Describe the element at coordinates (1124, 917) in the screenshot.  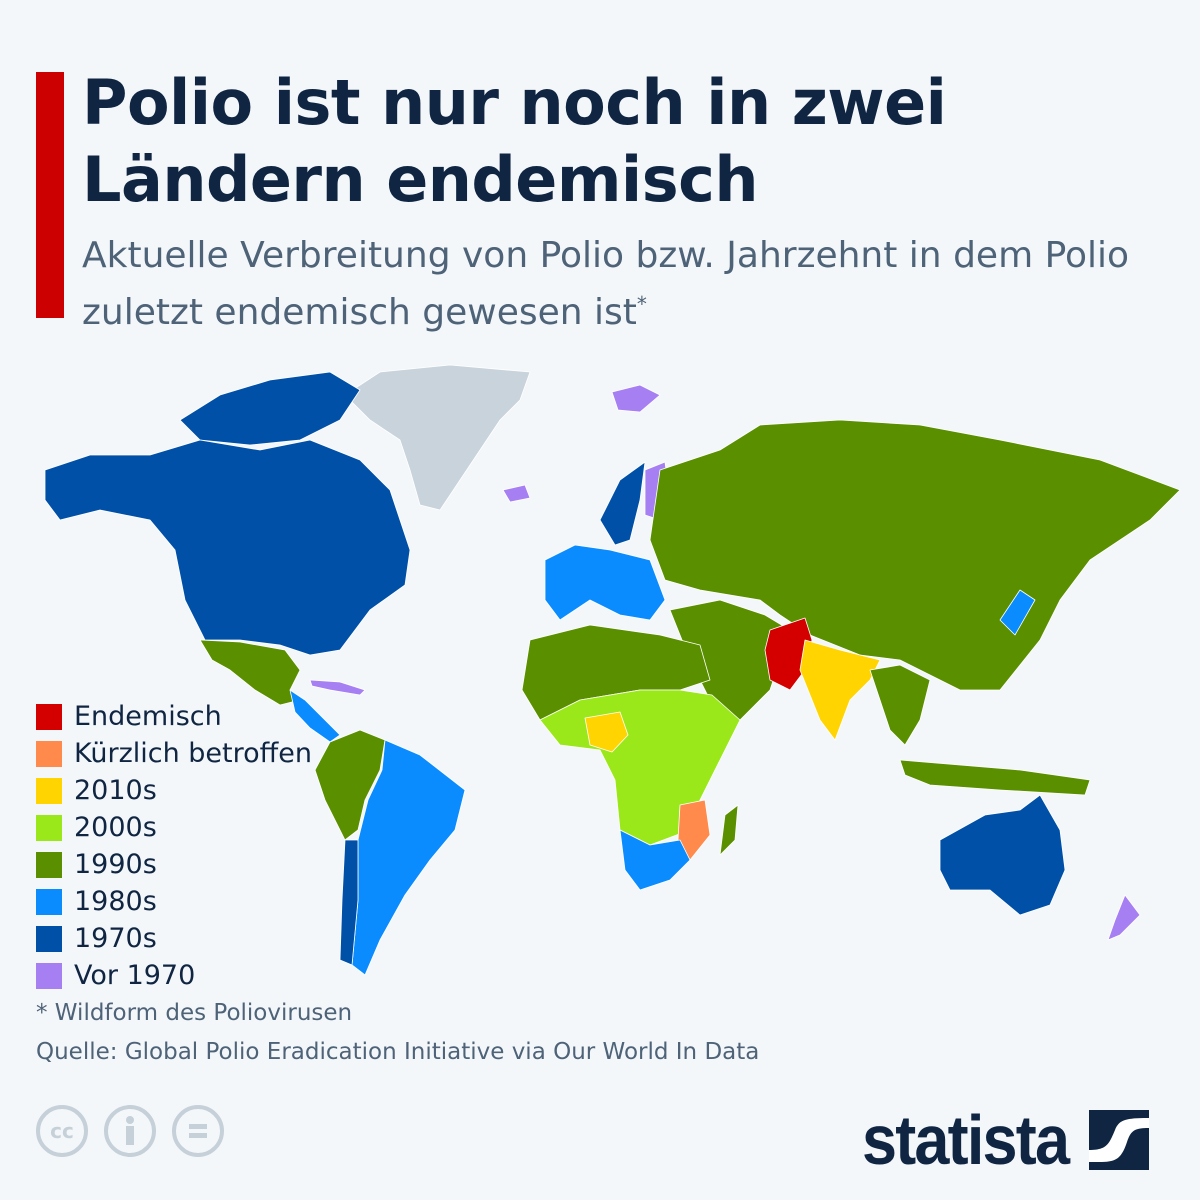
I see `region-new-zealand` at that location.